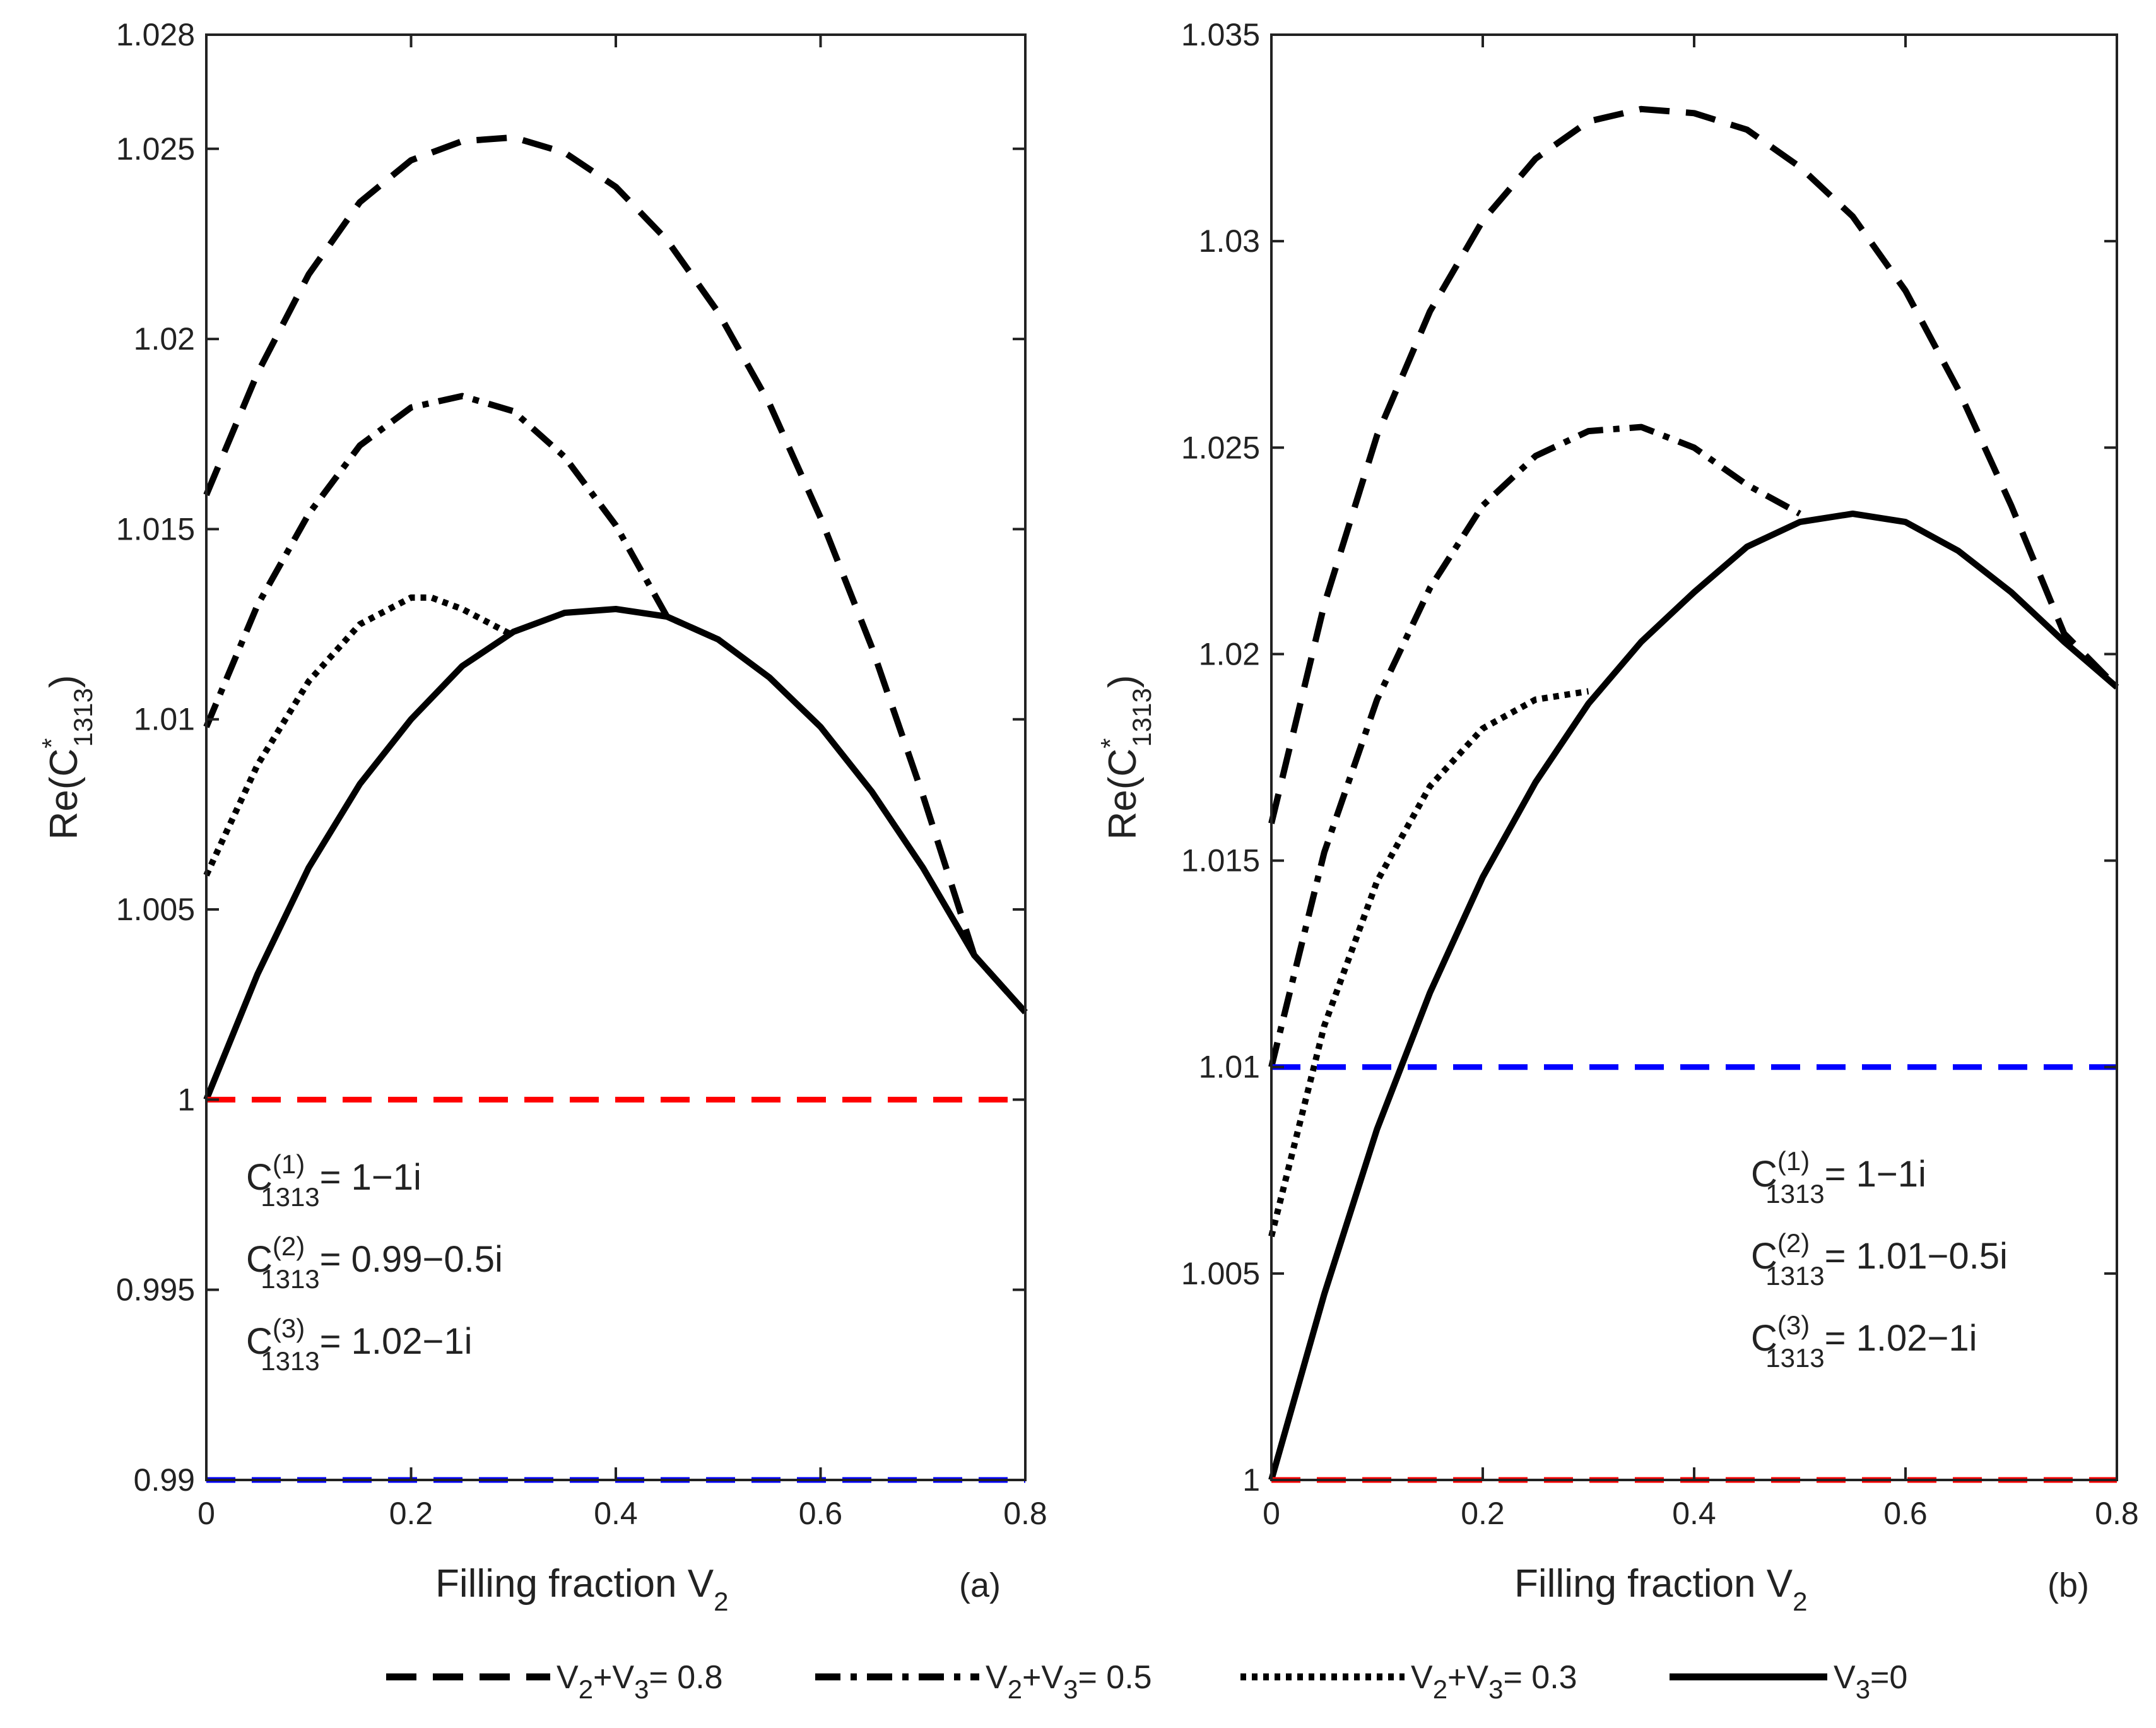 Image resolution: width=2156 pixels, height=1728 pixels. I want to click on panel-b-ytick-label: 1, so click(1251, 1480).